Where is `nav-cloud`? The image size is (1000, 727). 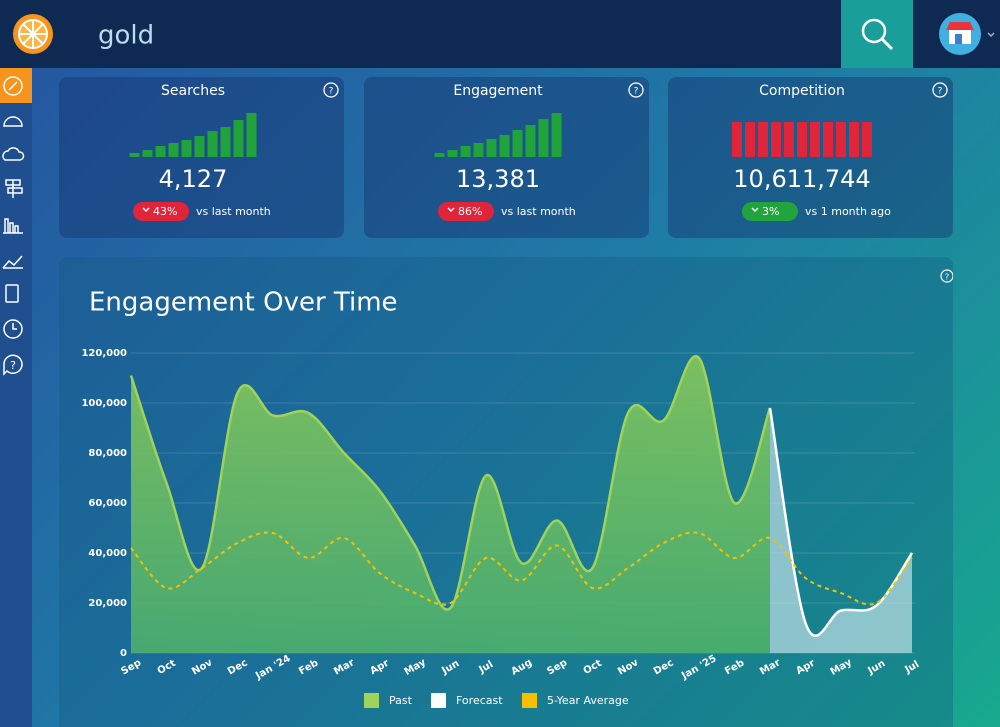
nav-cloud is located at coordinates (13, 154).